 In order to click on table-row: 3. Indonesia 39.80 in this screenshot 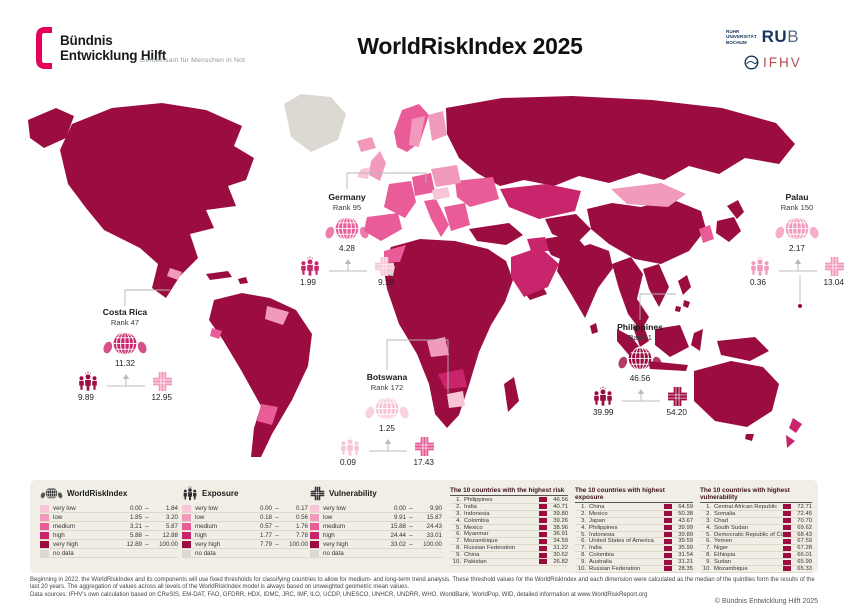, I will do `click(509, 514)`.